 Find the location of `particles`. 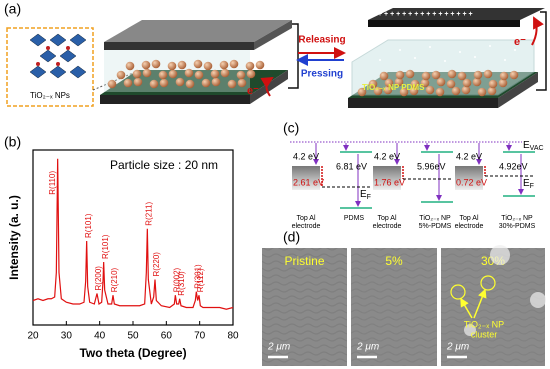

particles is located at coordinates (186, 74).